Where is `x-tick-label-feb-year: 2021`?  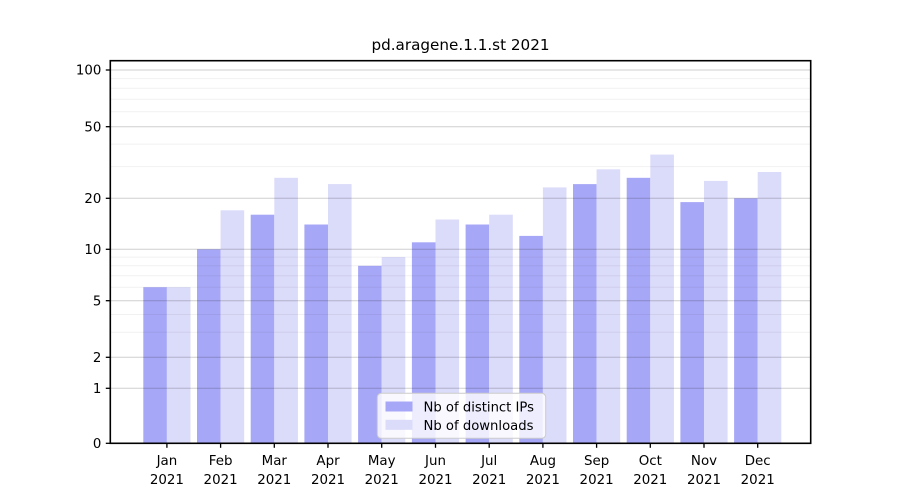 x-tick-label-feb-year: 2021 is located at coordinates (221, 480).